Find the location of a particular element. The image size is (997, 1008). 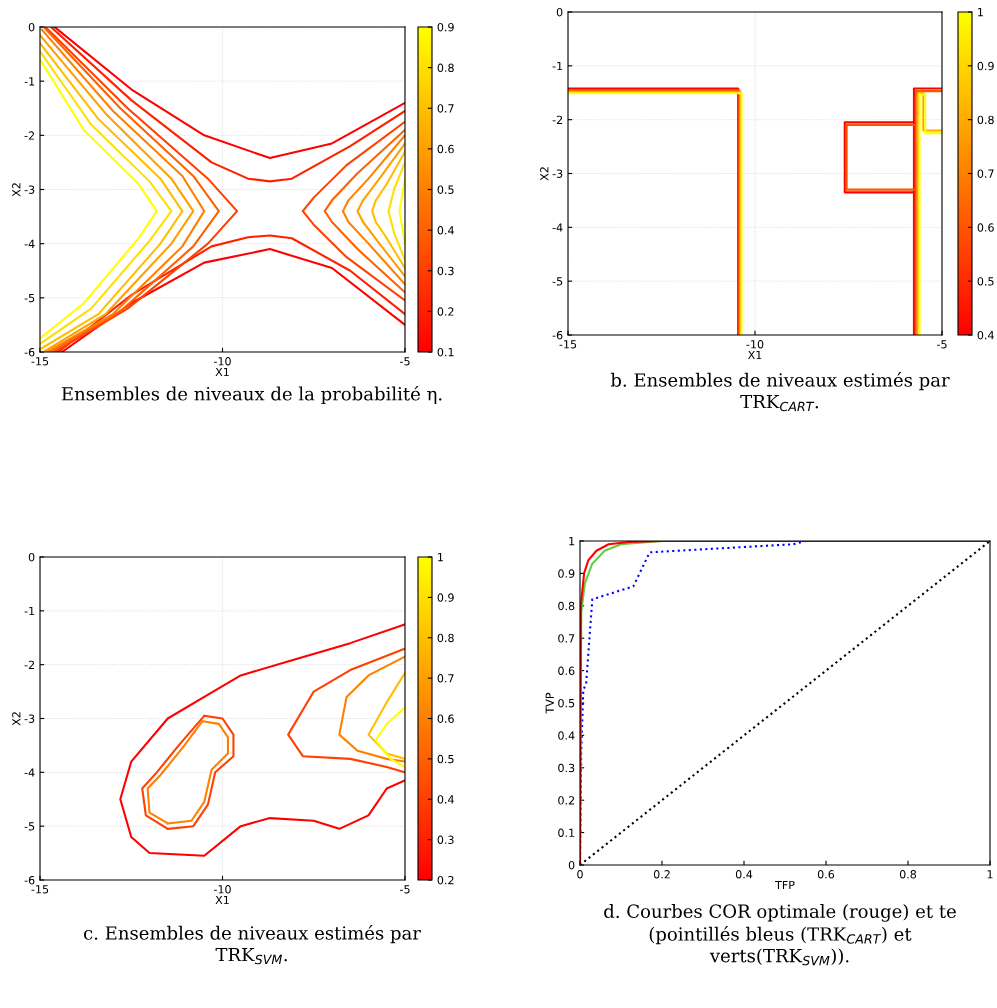

y-tick-label: 0.2 is located at coordinates (566, 800).